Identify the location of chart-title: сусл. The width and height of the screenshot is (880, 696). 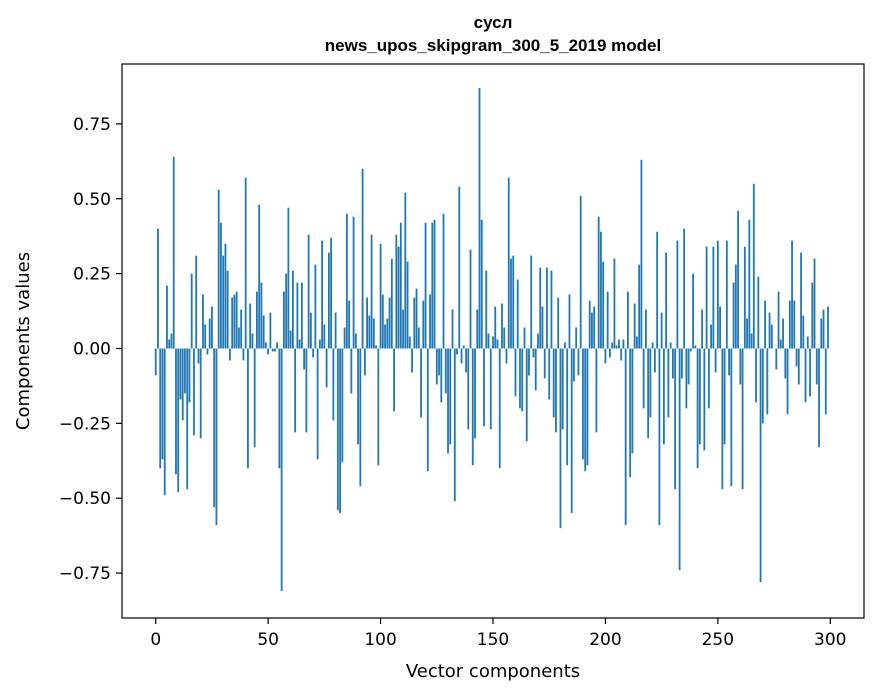
(493, 22).